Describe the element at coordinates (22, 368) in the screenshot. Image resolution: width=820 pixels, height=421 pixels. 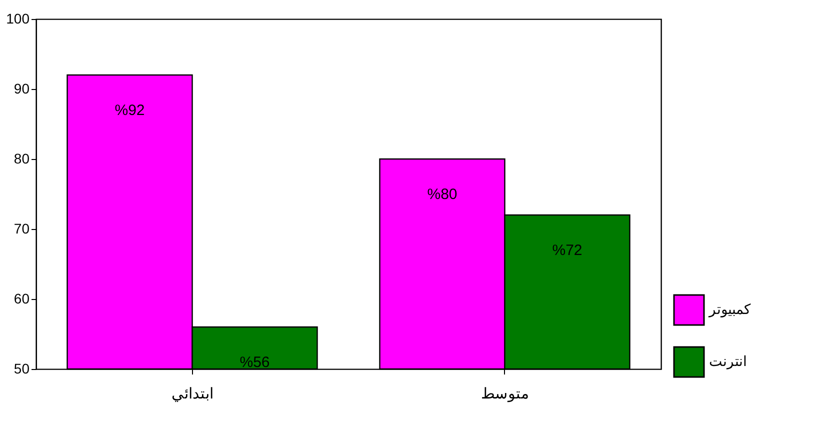
I see `y-tick-label: 50` at that location.